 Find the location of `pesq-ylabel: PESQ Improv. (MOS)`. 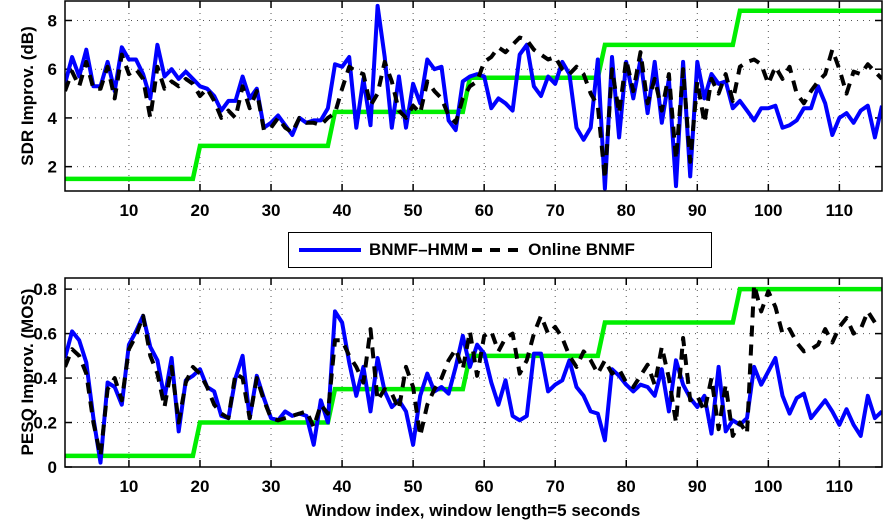

pesq-ylabel: PESQ Improv. (MOS) is located at coordinates (27, 372).